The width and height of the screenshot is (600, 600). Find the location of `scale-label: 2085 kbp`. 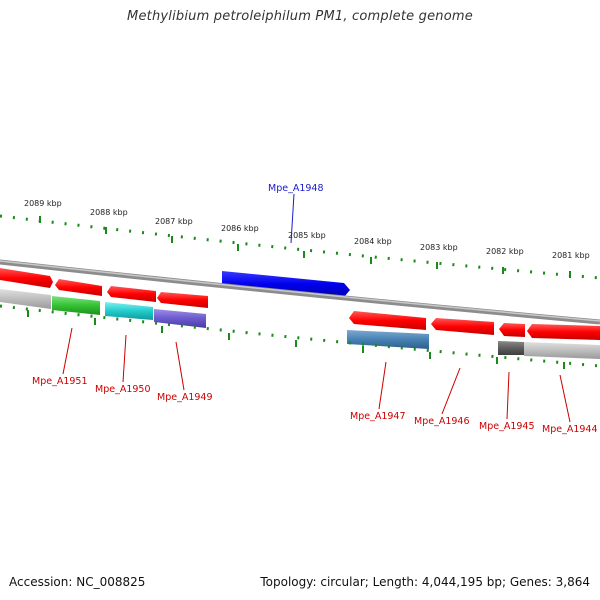

scale-label: 2085 kbp is located at coordinates (307, 235).